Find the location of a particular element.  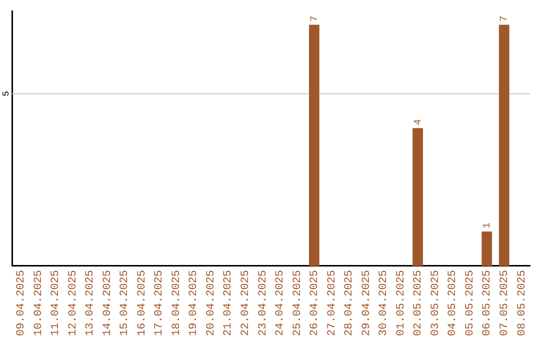

x-tick-label: 13.04.2025 is located at coordinates (90, 303).